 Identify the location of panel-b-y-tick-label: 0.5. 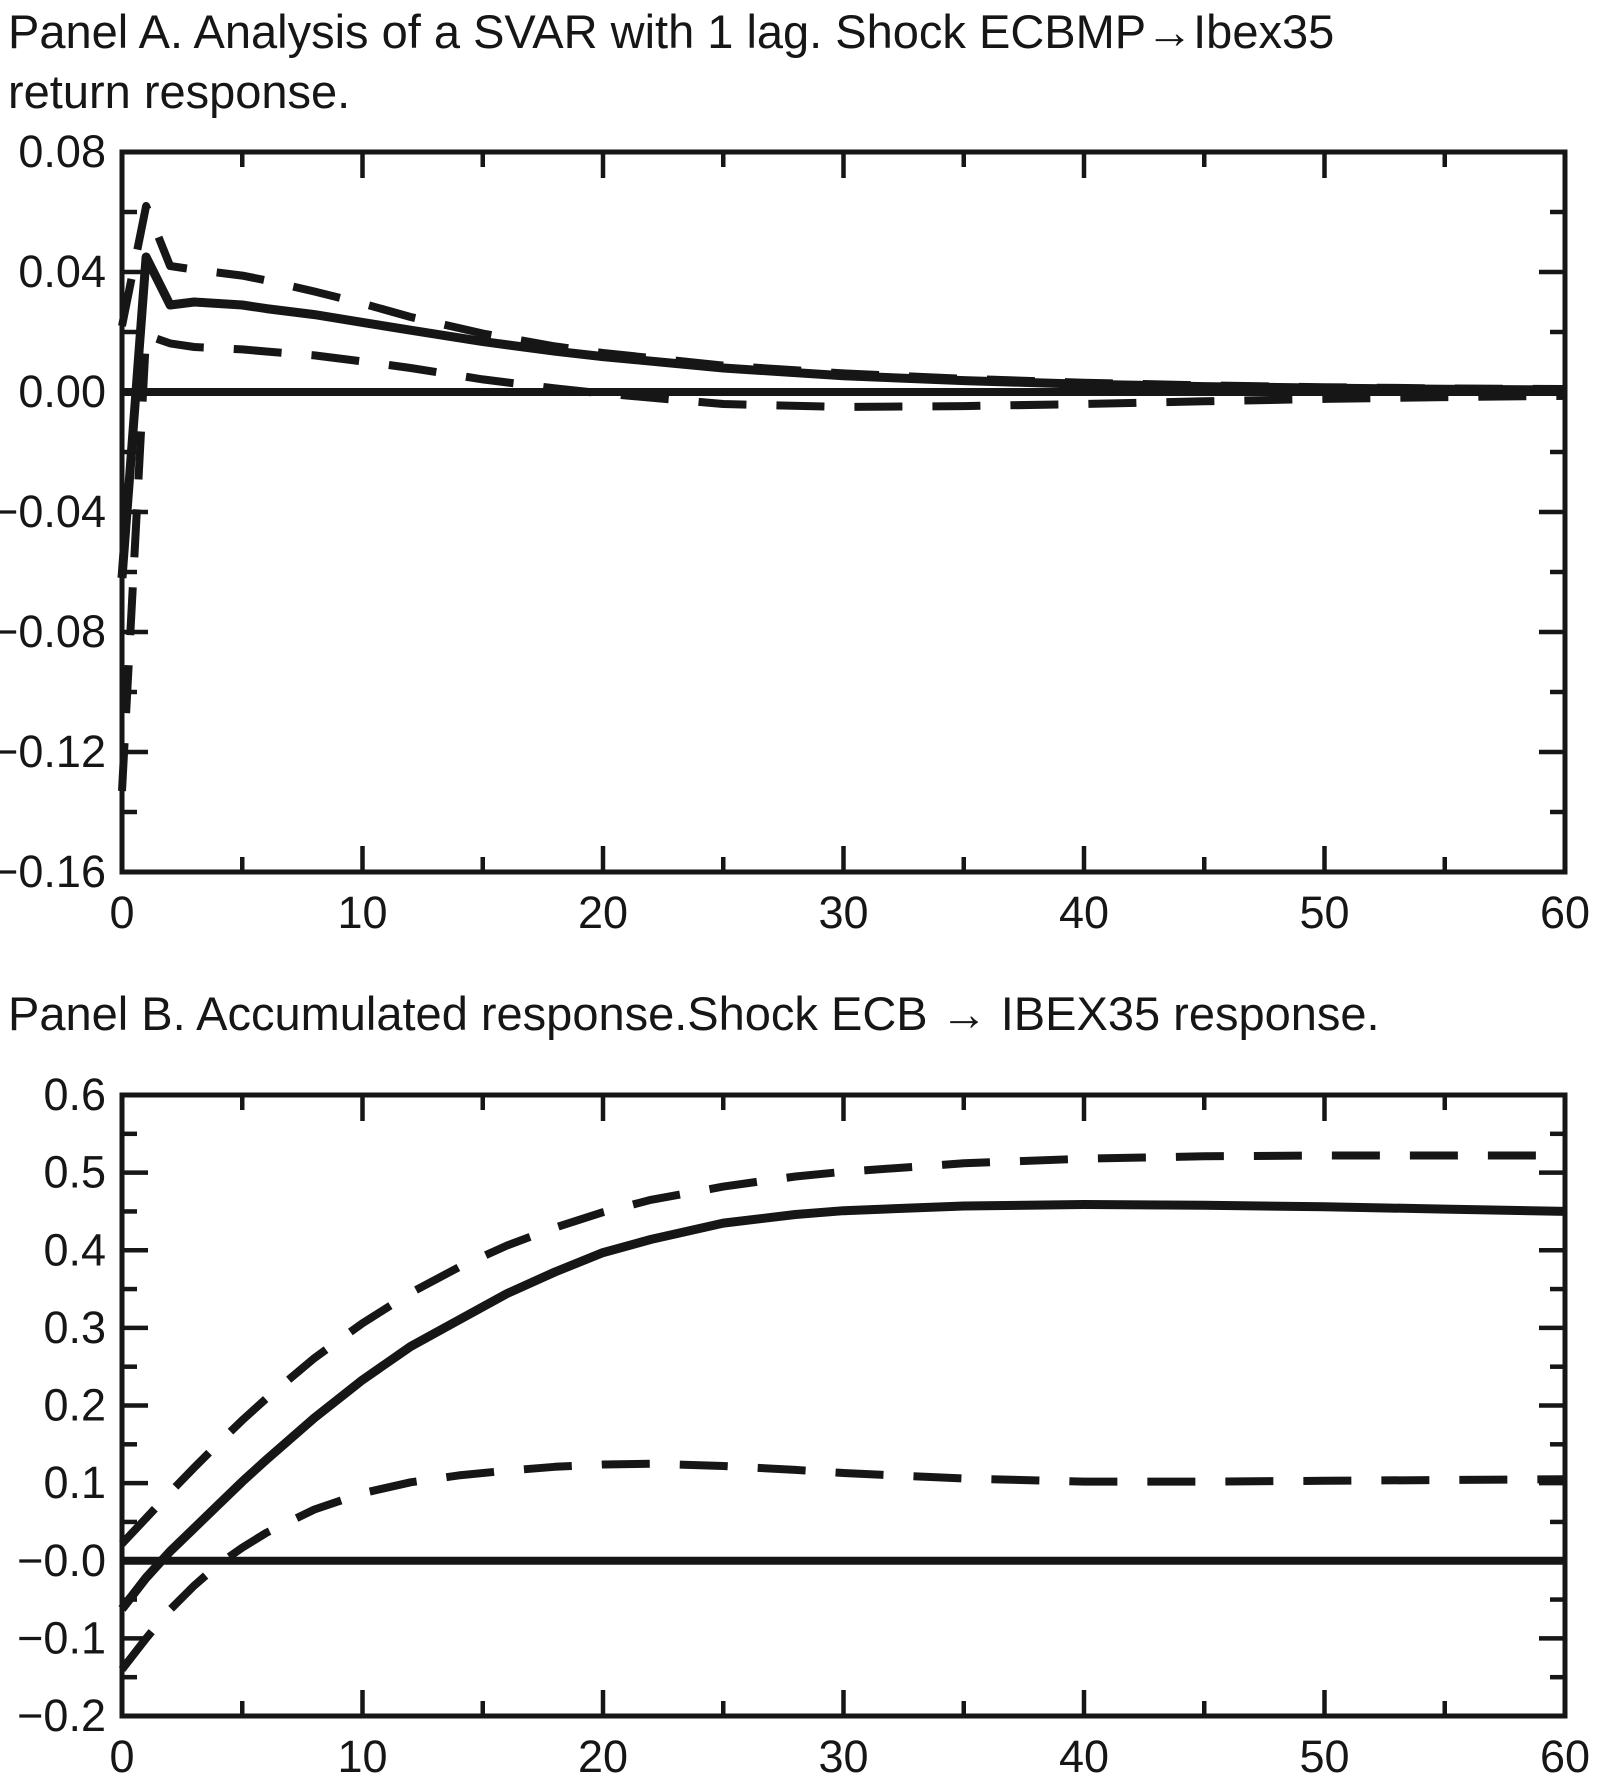
(74, 1172).